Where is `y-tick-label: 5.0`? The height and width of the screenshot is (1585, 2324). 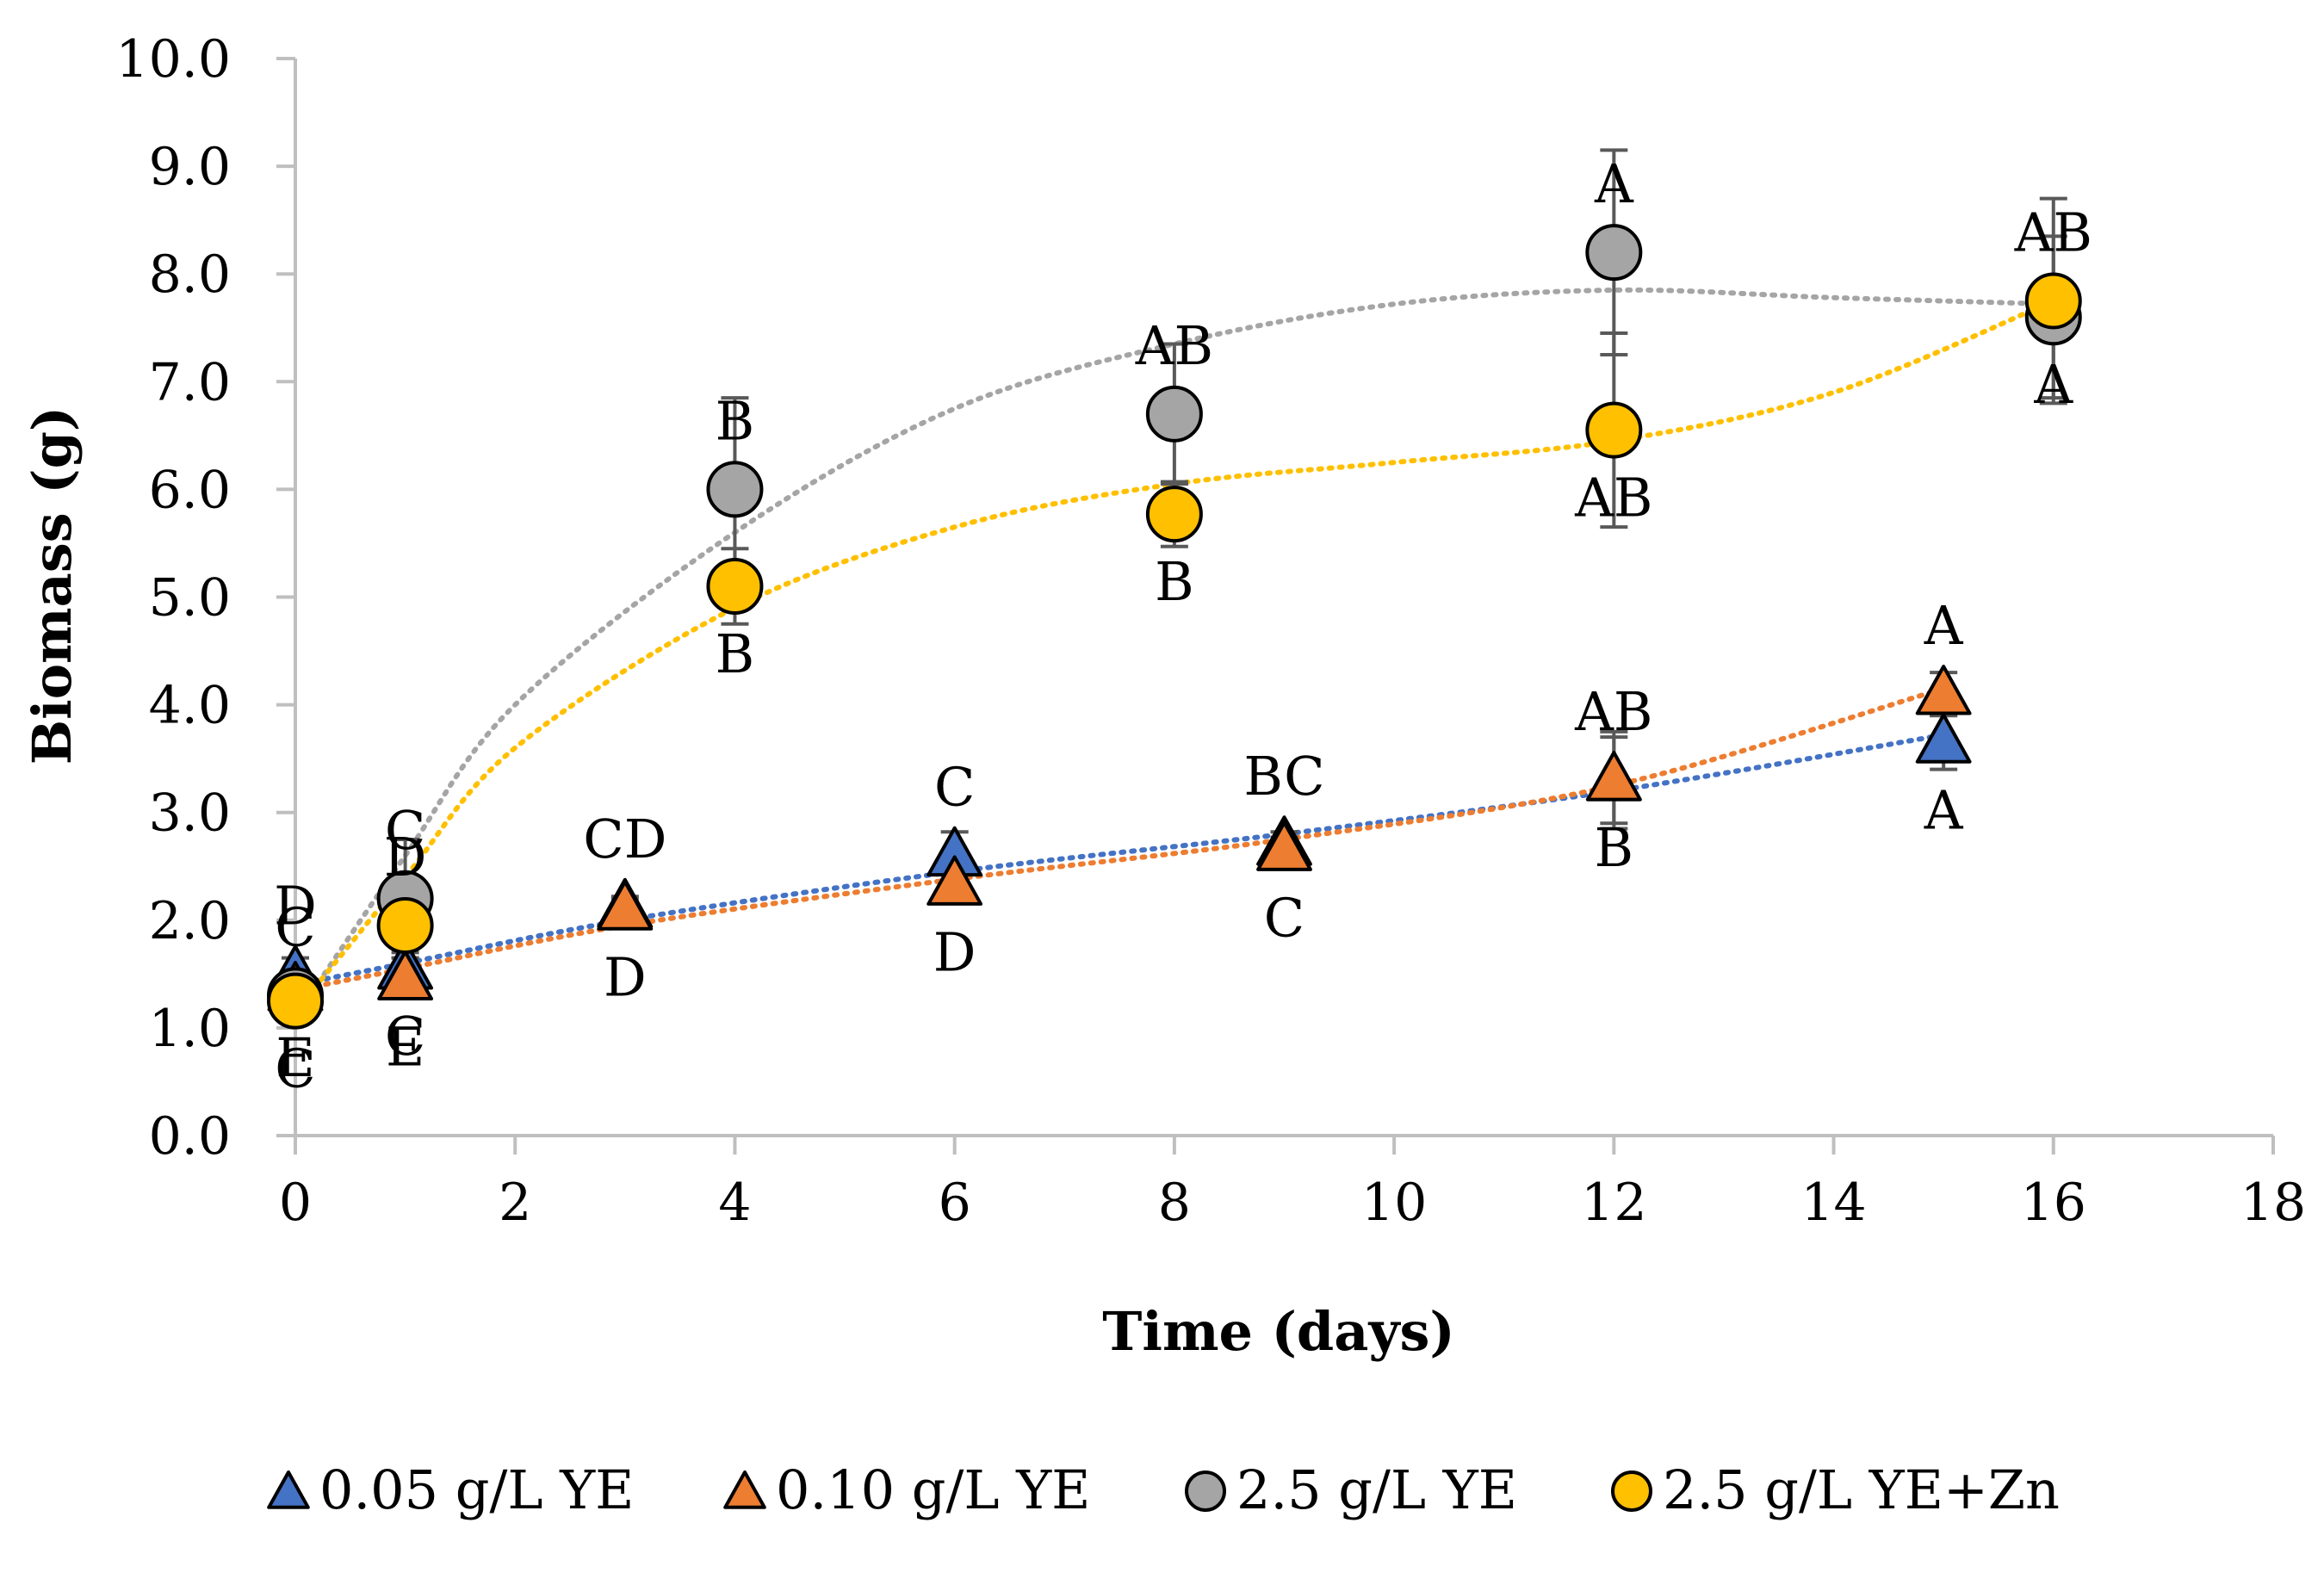
y-tick-label: 5.0 is located at coordinates (190, 598).